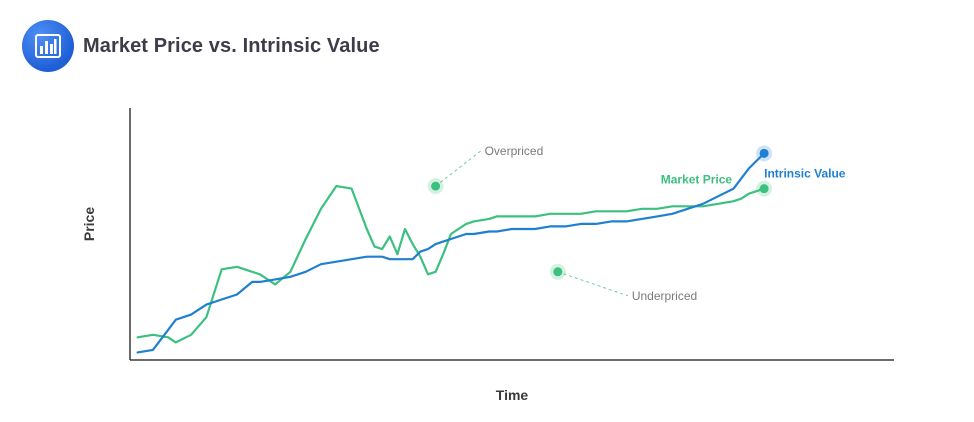 The image size is (974, 422). I want to click on x-axis-label: Time, so click(512, 395).